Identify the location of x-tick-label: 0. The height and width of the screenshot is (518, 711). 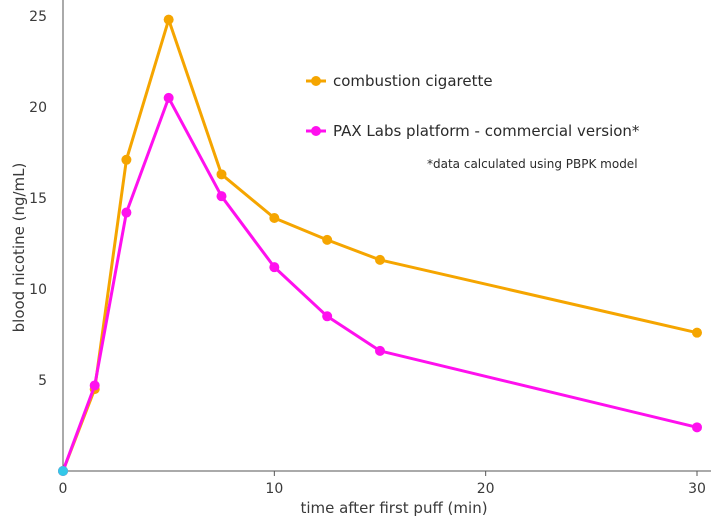
(63, 489).